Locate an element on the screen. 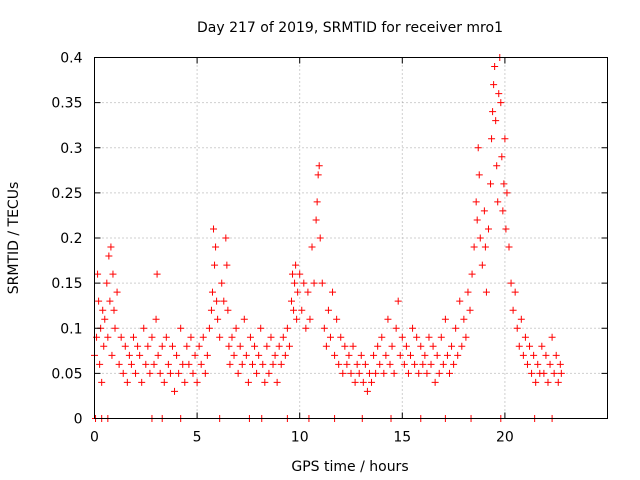 The image size is (640, 480). y-tick-label: 0.1 is located at coordinates (71, 329).